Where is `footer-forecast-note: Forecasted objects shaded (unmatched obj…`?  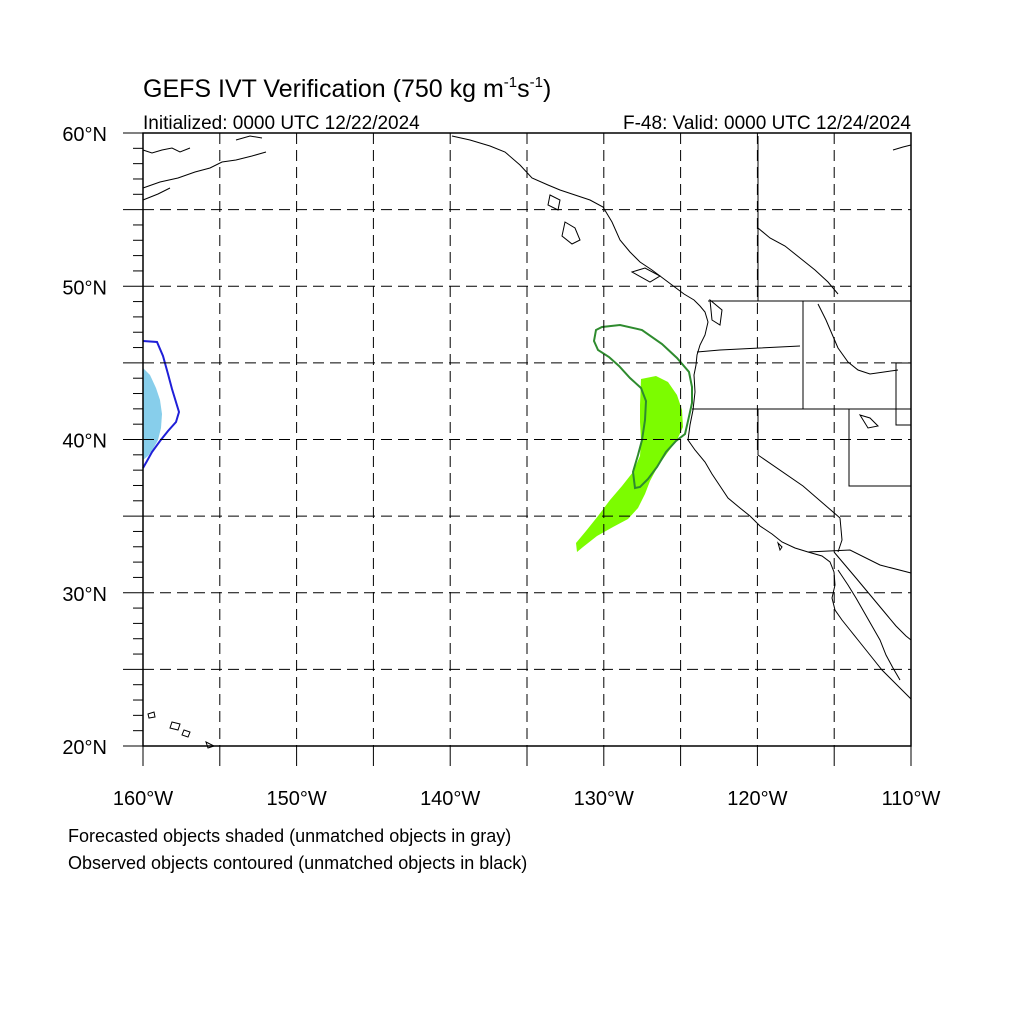
footer-forecast-note: Forecasted objects shaded (unmatched obj… is located at coordinates (290, 836).